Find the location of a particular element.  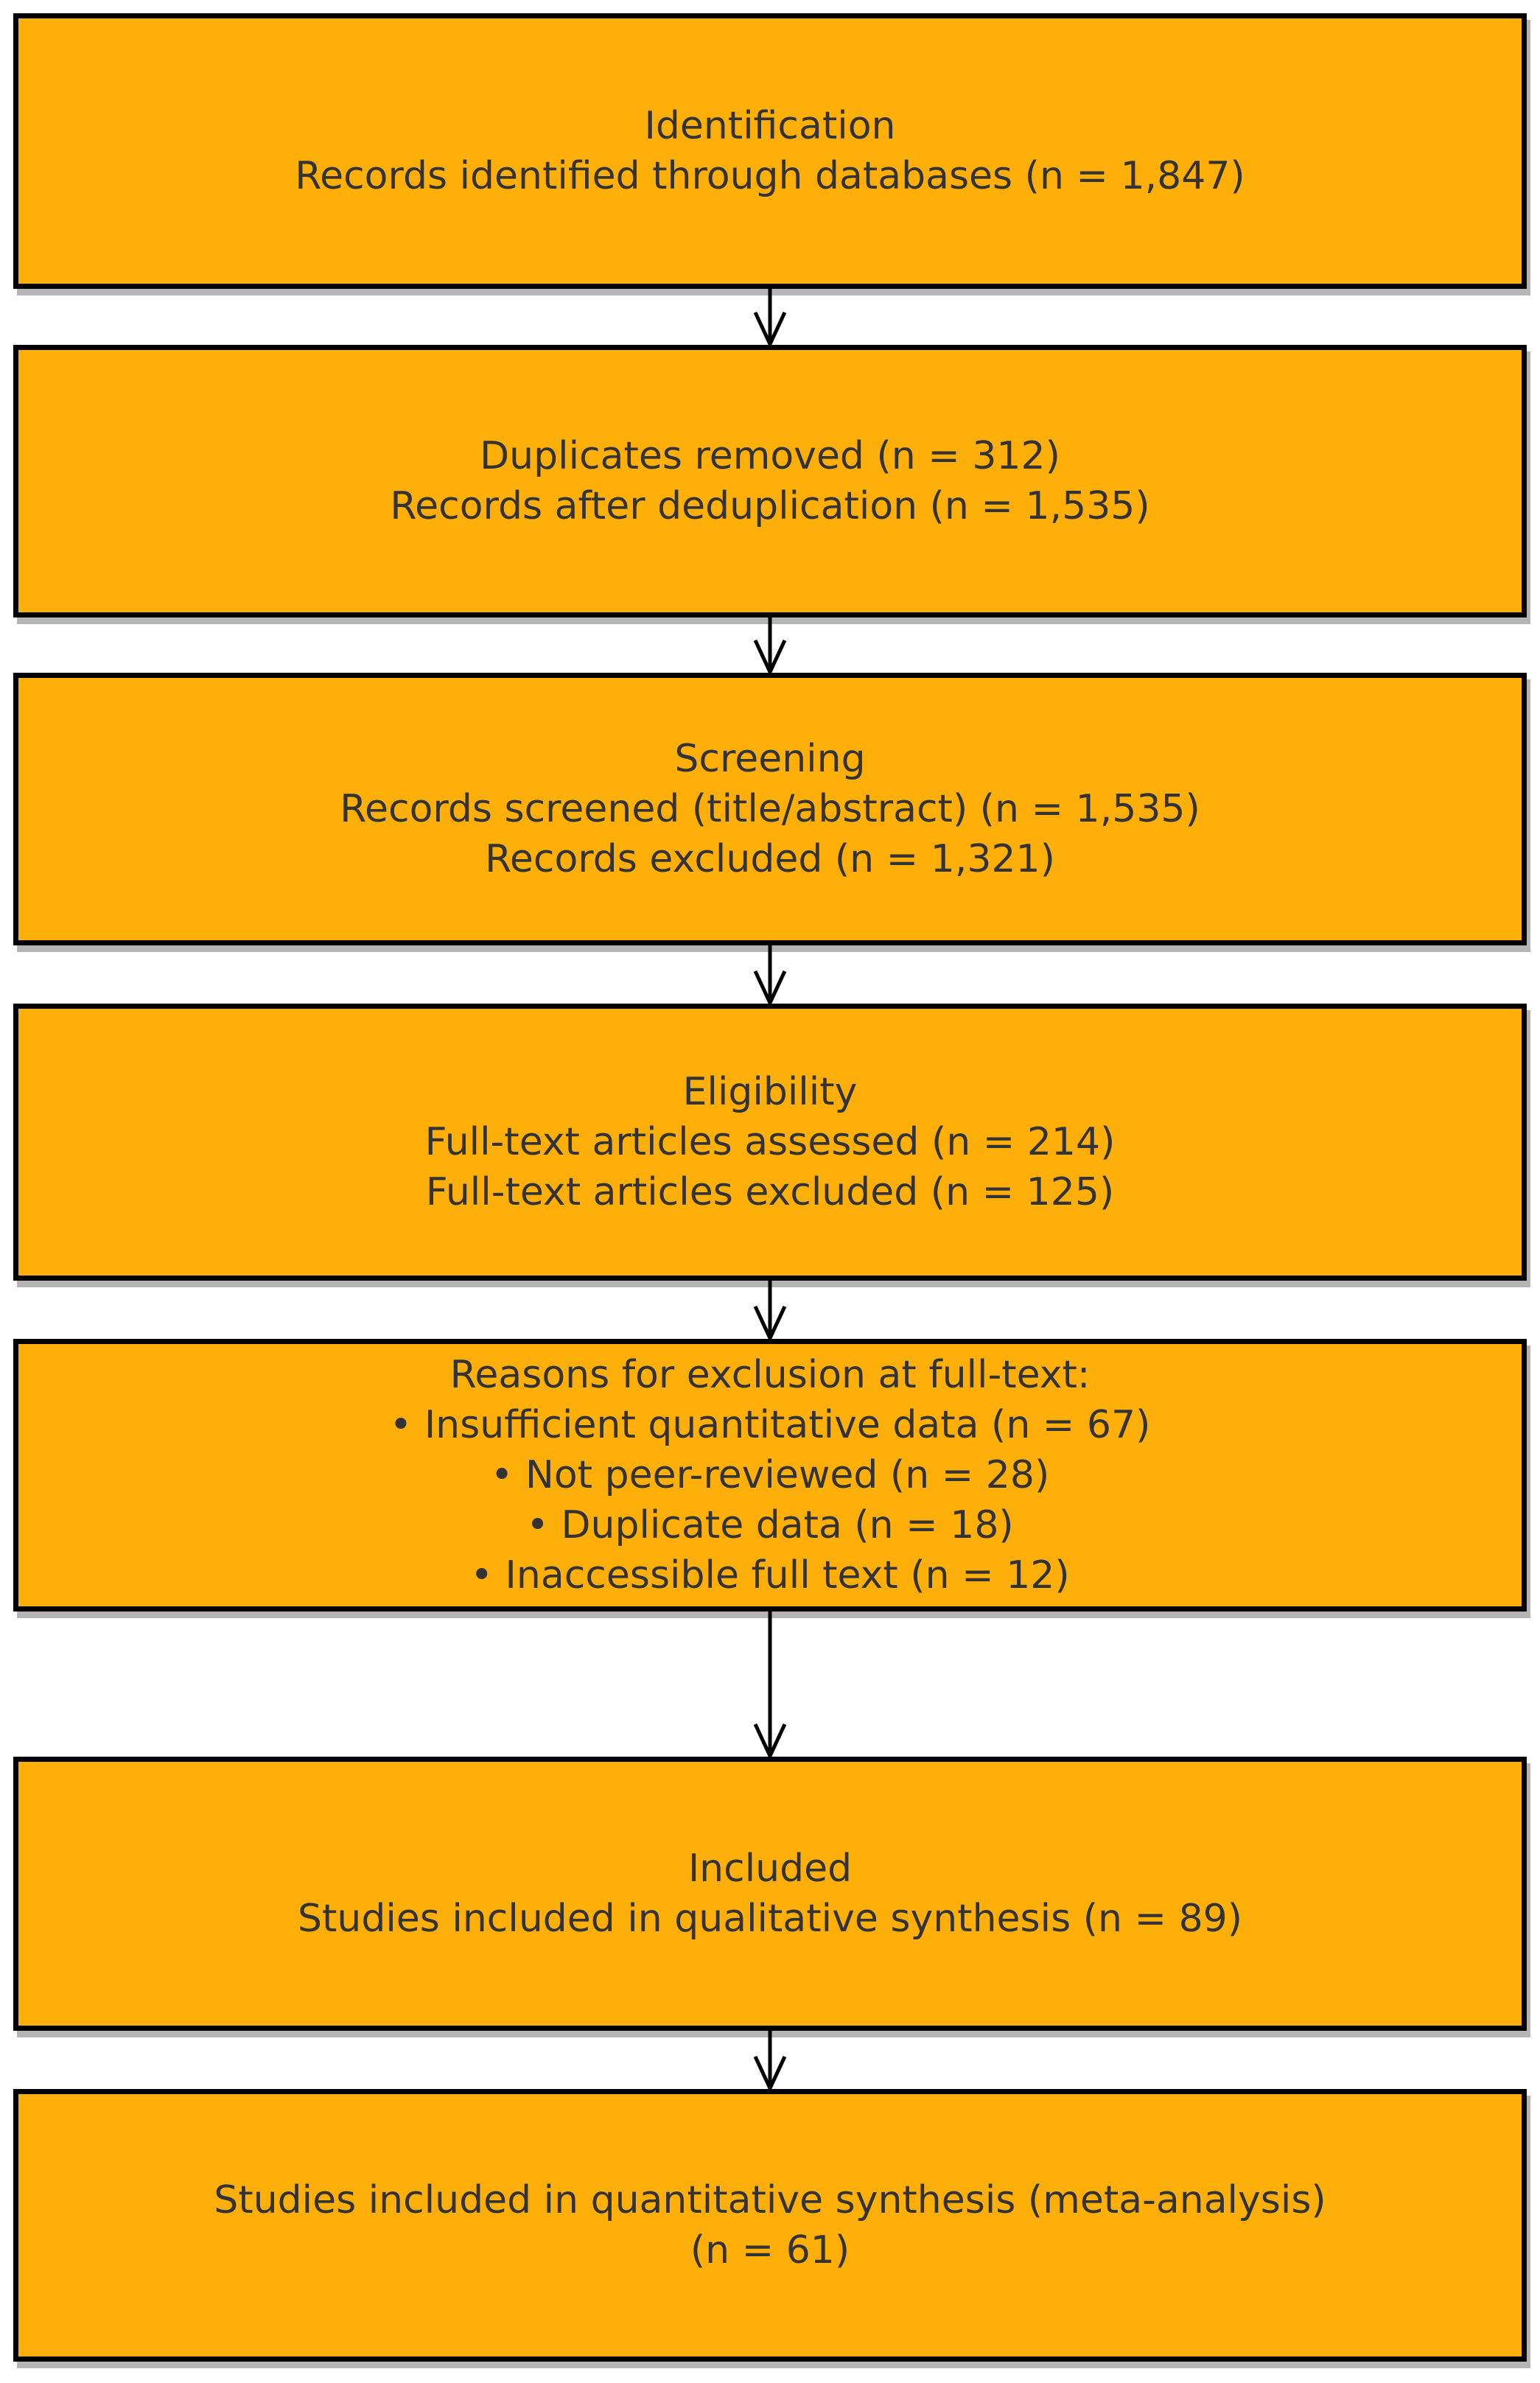

box-exclusion-title: Reasons for exclusion at full-text: is located at coordinates (770, 1375).